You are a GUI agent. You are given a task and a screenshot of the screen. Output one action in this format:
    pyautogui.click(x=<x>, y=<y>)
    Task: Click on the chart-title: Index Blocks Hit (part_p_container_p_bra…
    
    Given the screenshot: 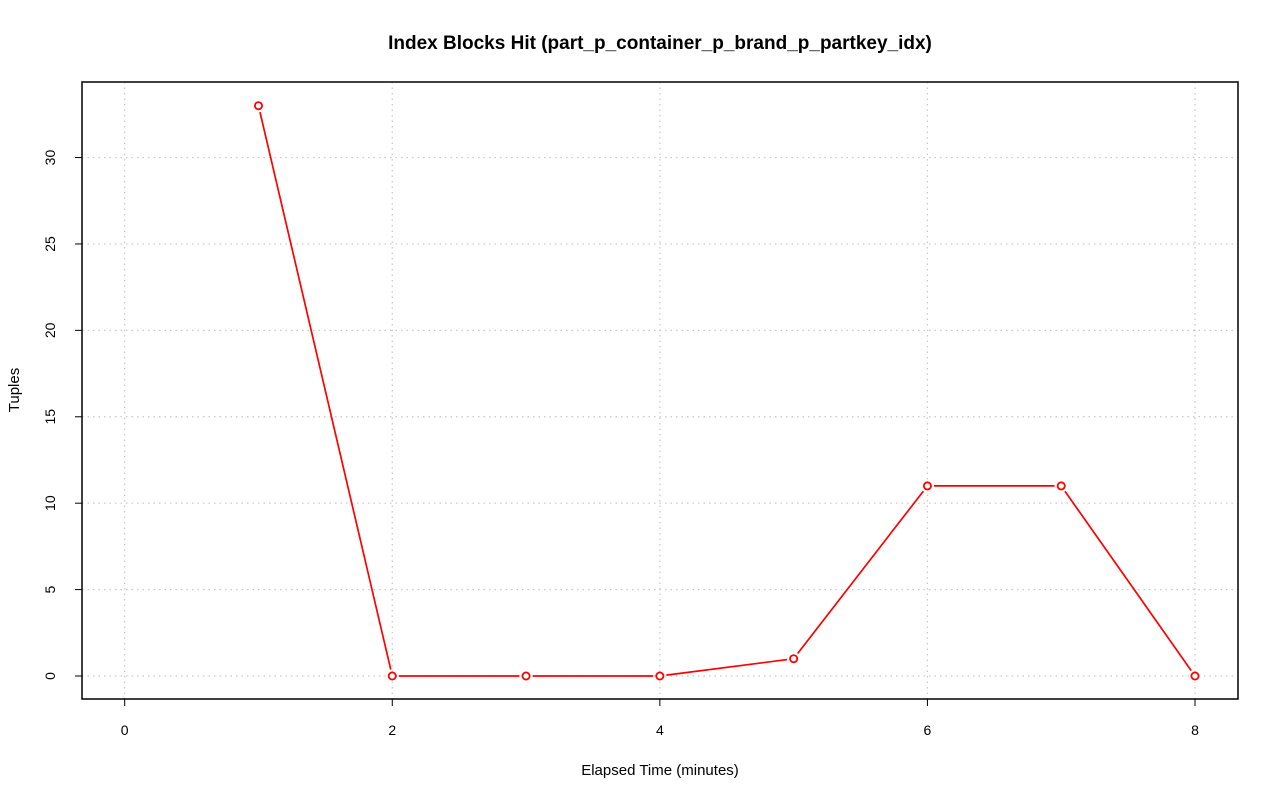 What is the action you would take?
    pyautogui.click(x=660, y=43)
    